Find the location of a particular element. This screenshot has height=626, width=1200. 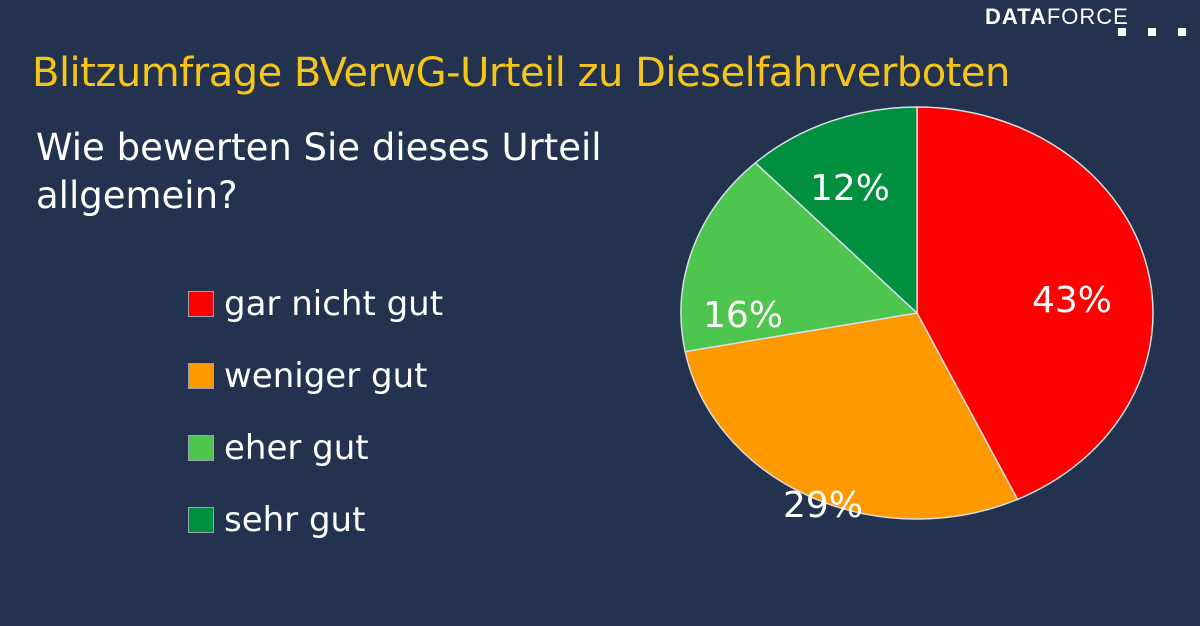

slice-label-gar-nicht-gut: 43% is located at coordinates (1072, 300).